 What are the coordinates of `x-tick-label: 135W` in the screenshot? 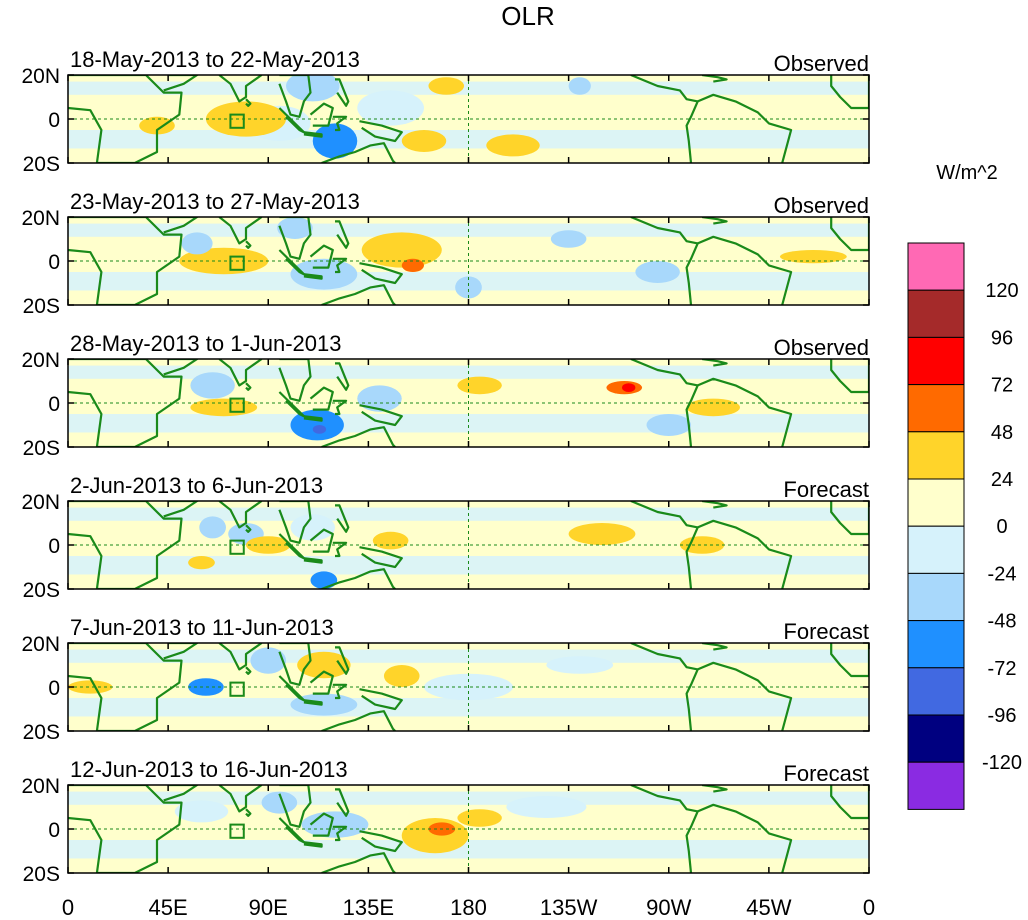 It's located at (569, 907).